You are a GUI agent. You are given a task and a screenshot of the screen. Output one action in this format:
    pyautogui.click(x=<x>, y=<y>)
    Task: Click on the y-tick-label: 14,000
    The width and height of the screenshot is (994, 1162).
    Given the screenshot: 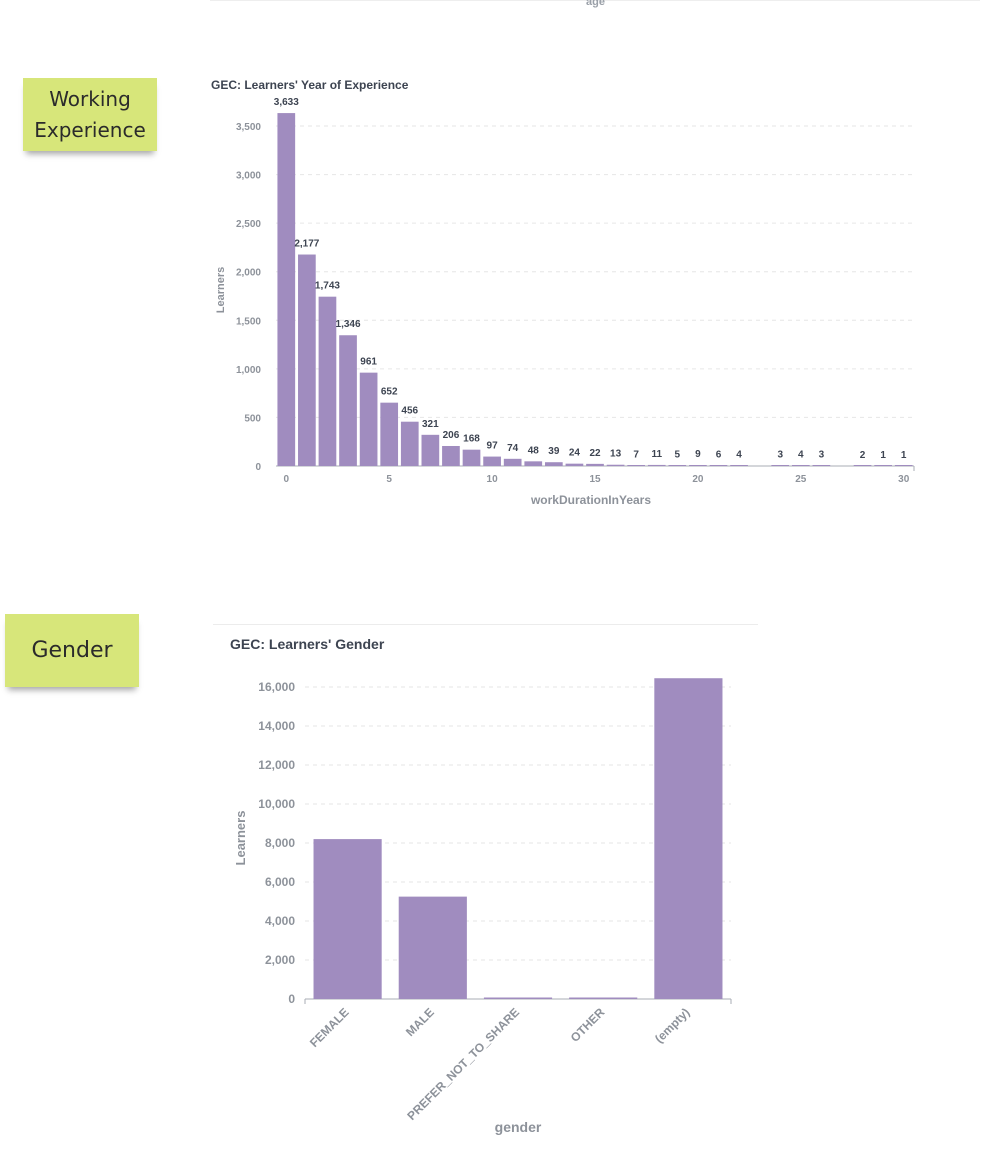 What is the action you would take?
    pyautogui.click(x=276, y=726)
    